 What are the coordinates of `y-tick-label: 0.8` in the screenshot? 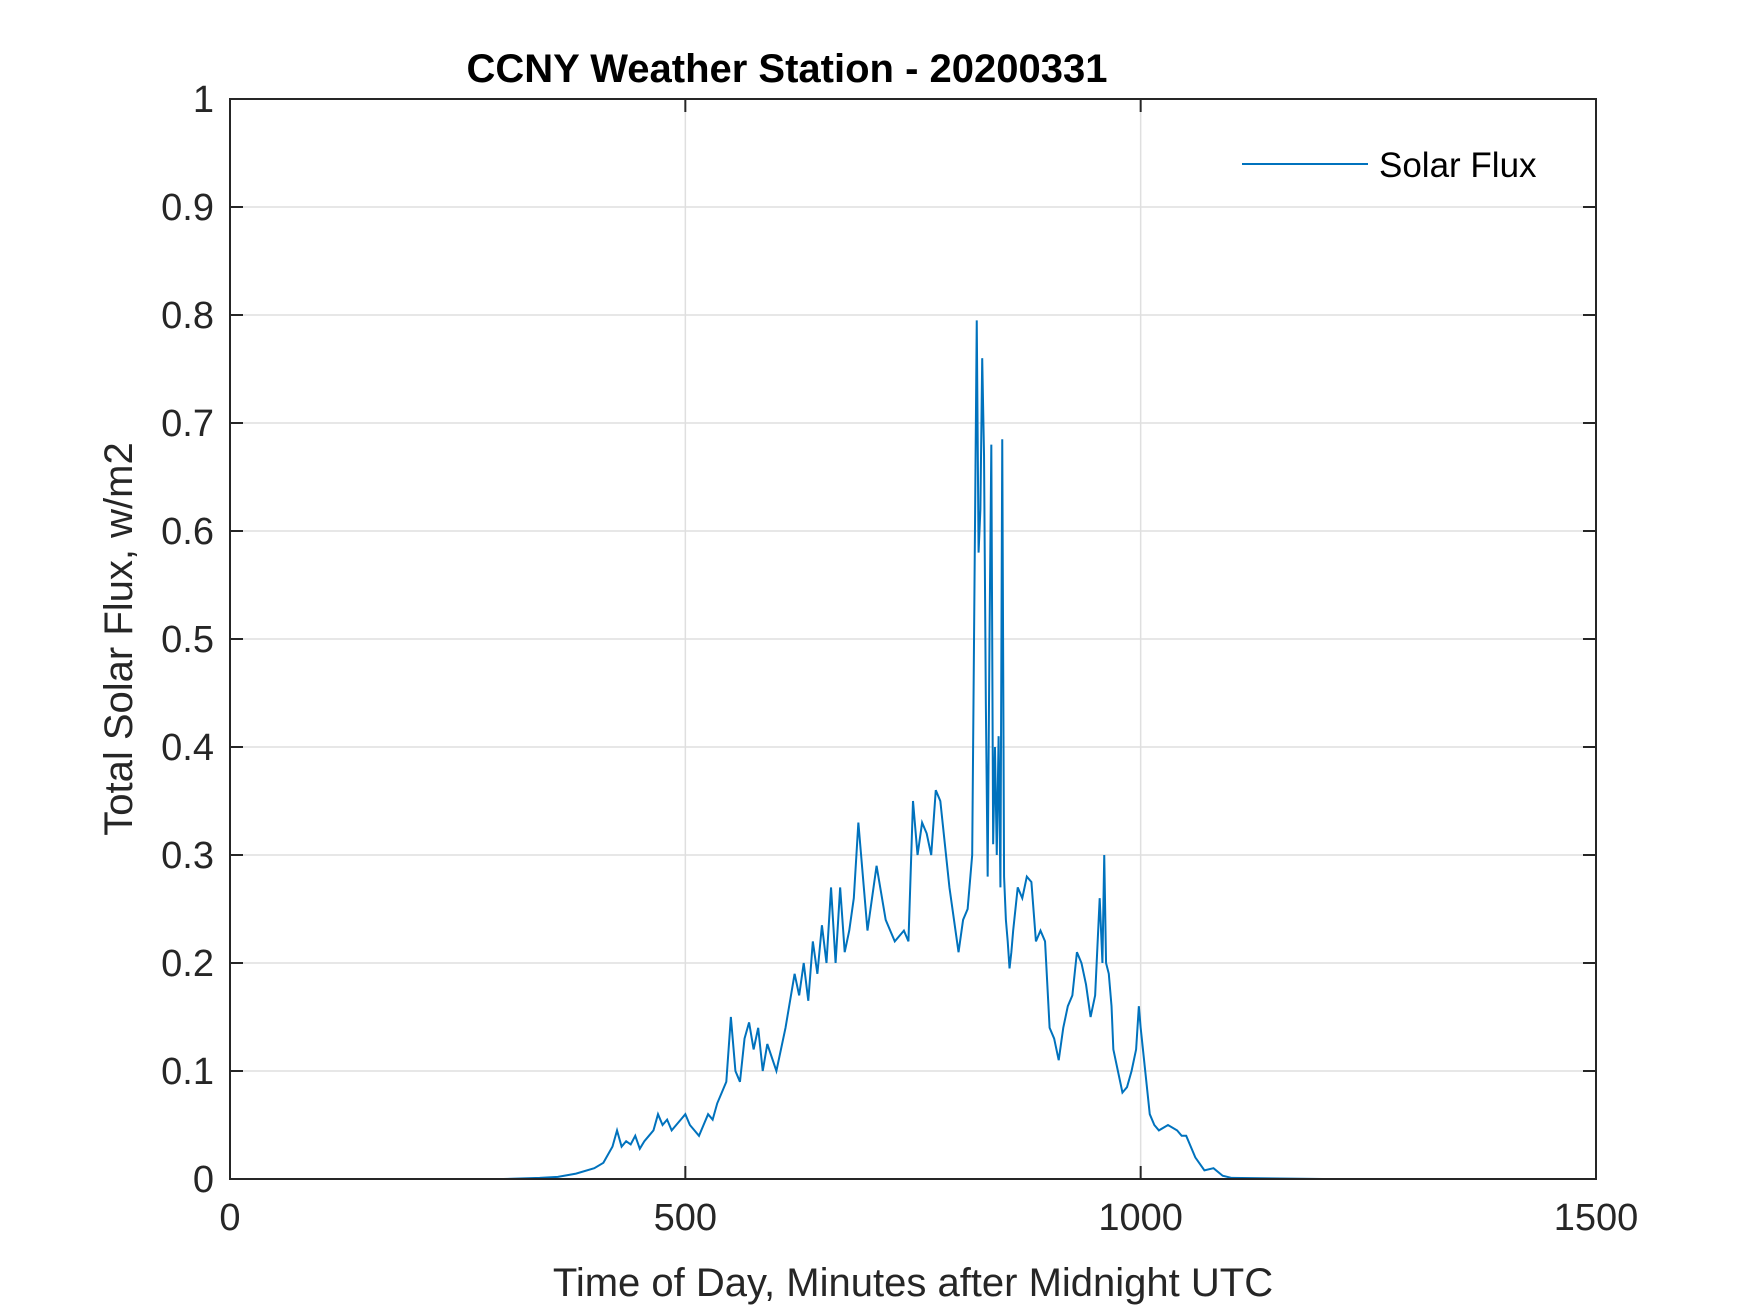 It's located at (187, 316).